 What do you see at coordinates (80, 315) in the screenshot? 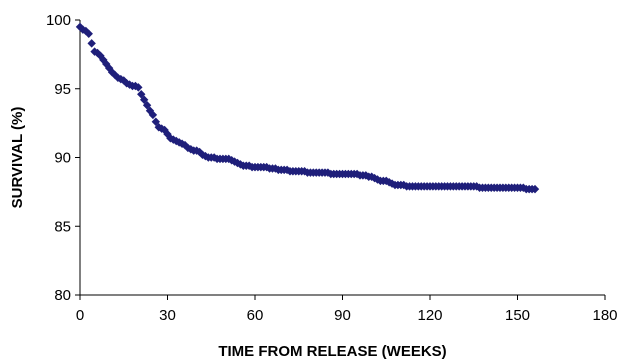
I see `x-tick-label: 0` at bounding box center [80, 315].